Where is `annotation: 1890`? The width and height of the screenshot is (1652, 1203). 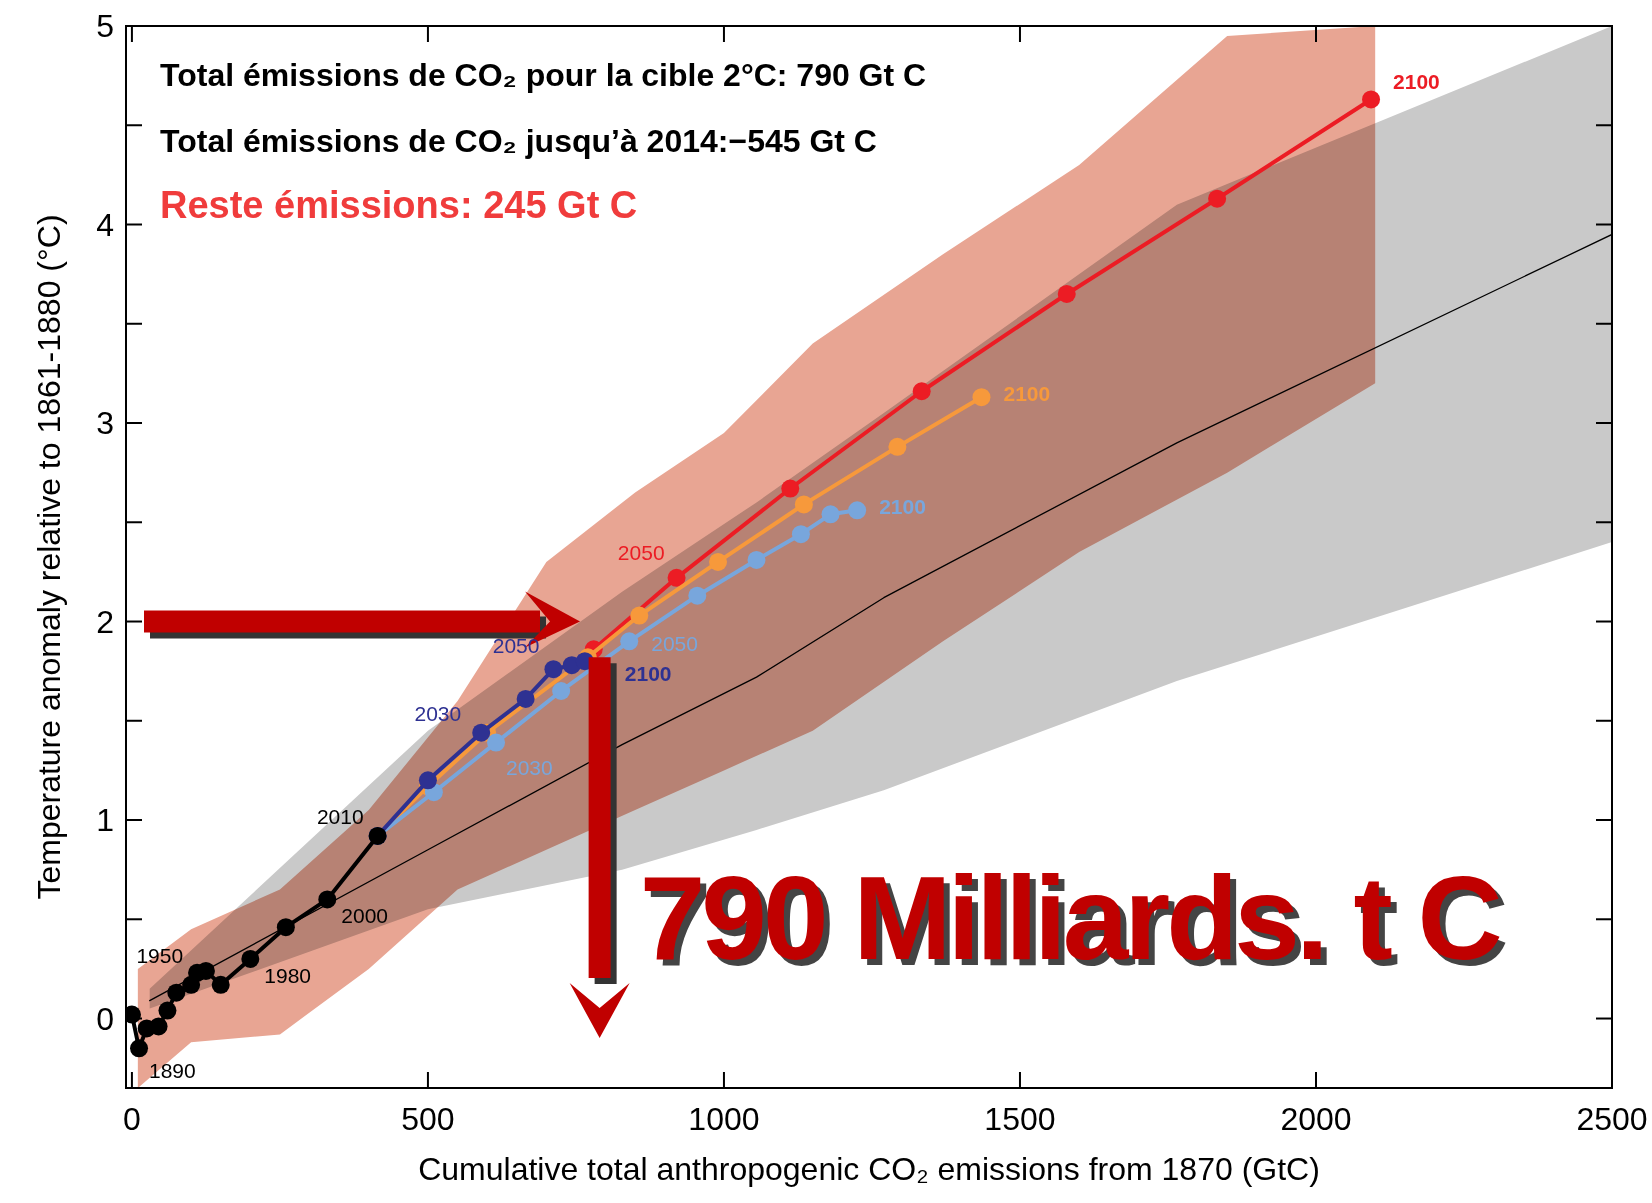
annotation: 1890 is located at coordinates (172, 1071).